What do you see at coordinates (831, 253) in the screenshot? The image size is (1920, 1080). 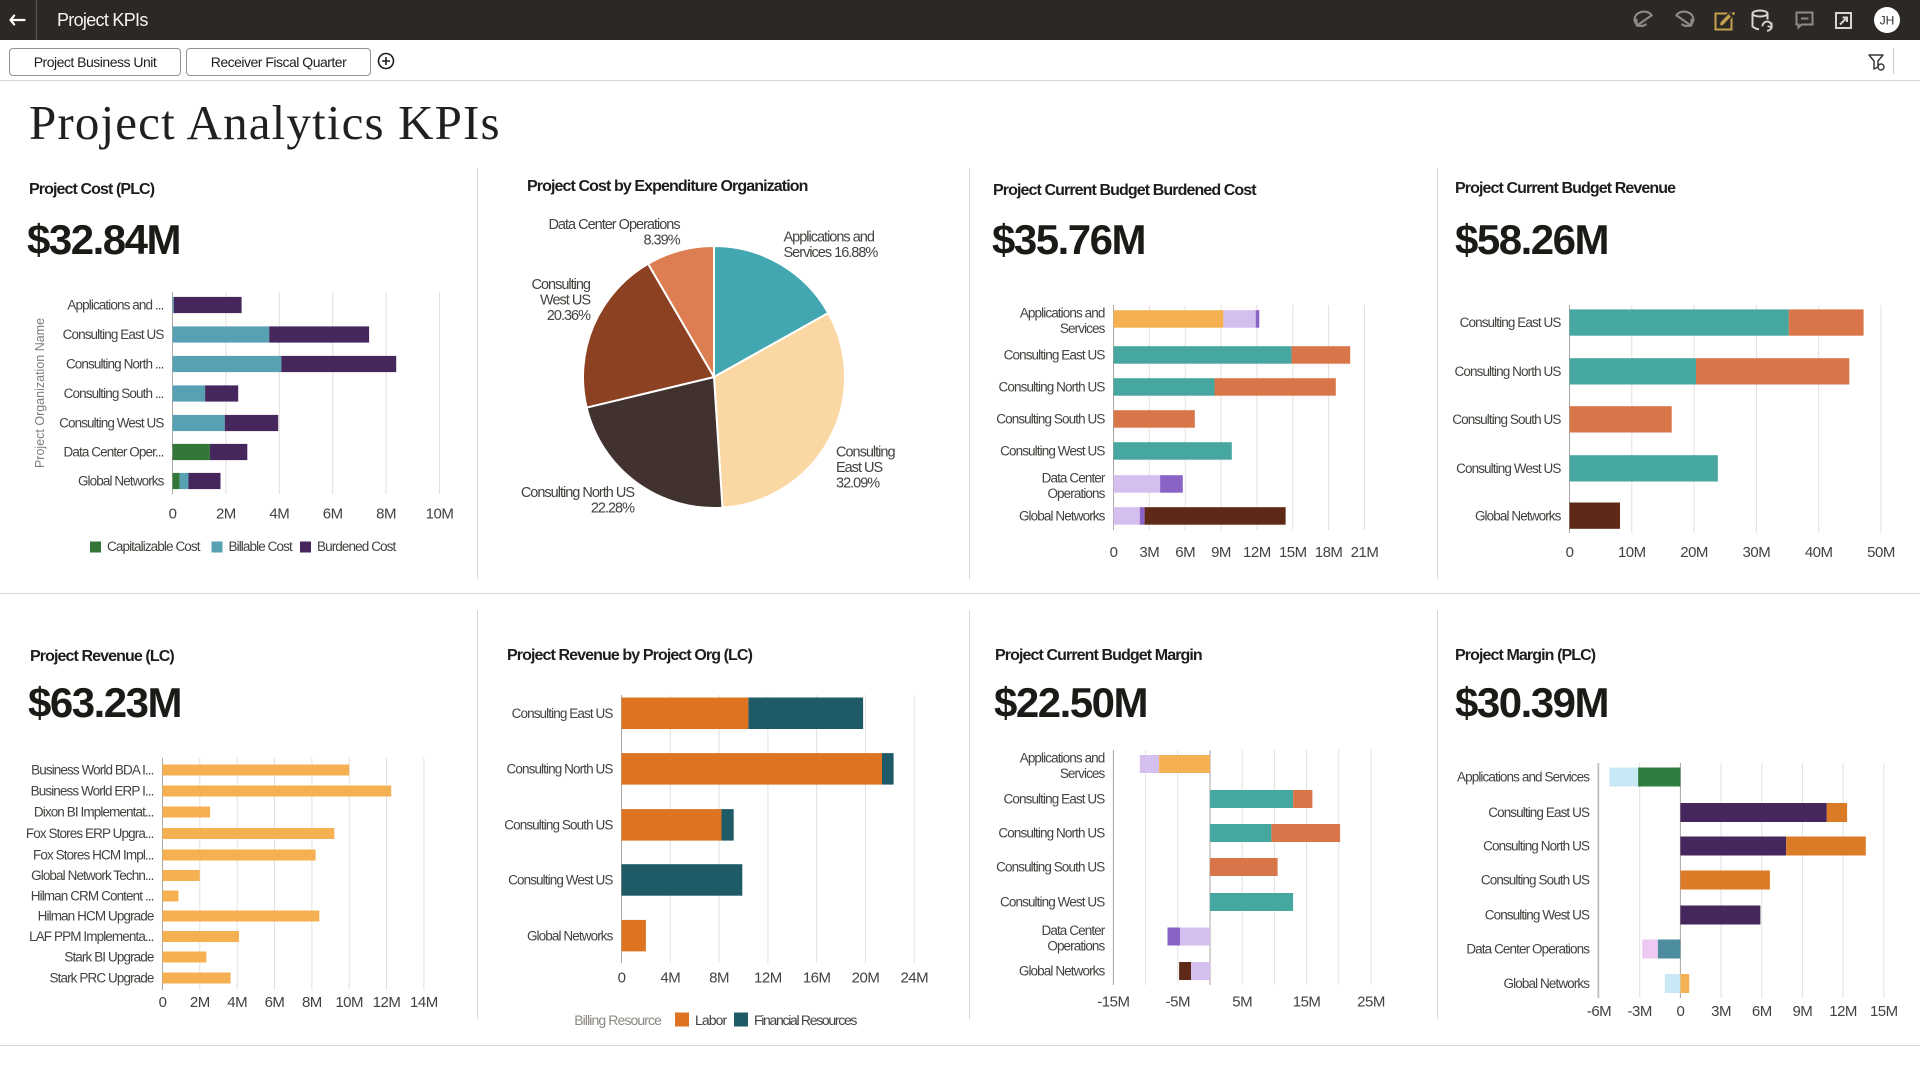 I see `svg-text: Services 16.88%` at bounding box center [831, 253].